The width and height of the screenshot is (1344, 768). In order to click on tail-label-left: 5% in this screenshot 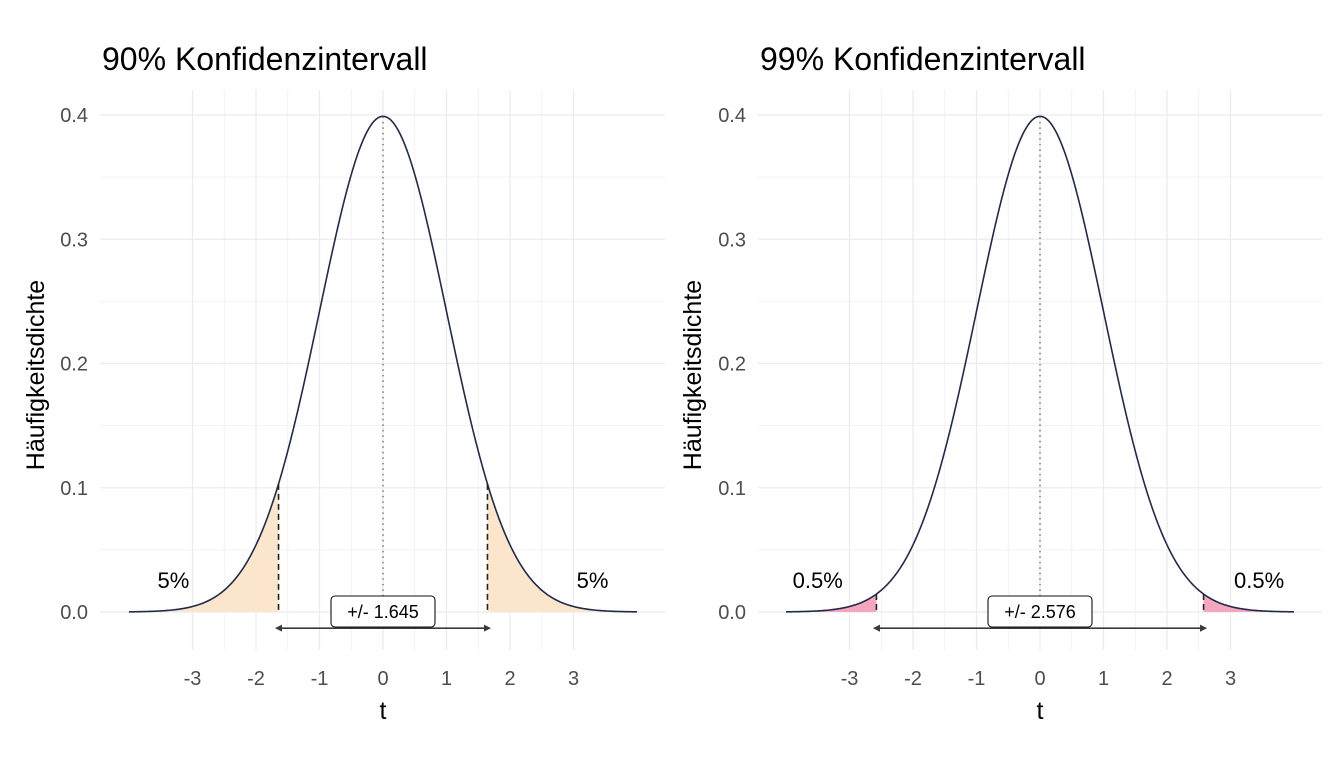, I will do `click(174, 580)`.